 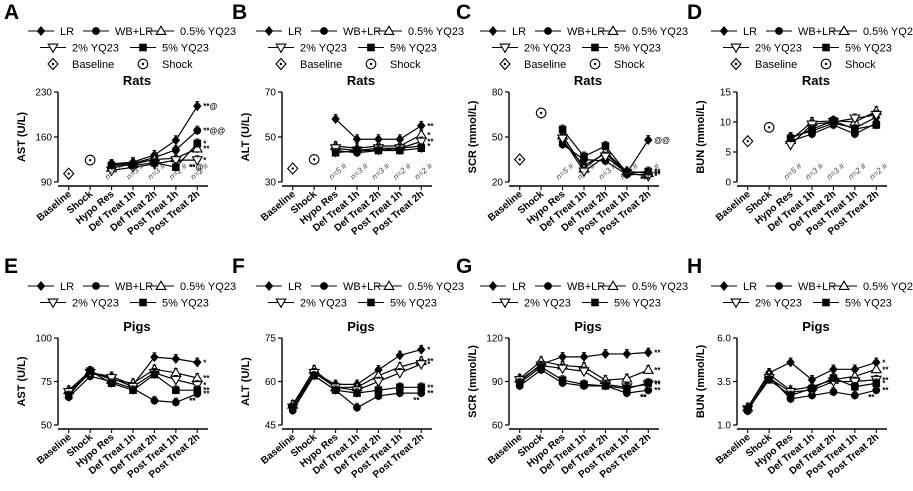 What do you see at coordinates (430, 387) in the screenshot?
I see `significance-label-f: **` at bounding box center [430, 387].